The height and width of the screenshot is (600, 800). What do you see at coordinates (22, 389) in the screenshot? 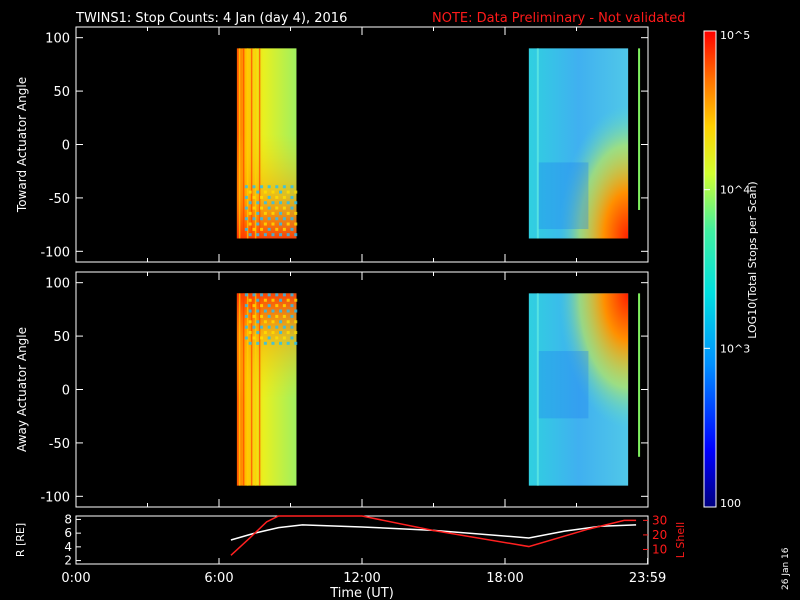
I see `away-ylabel: Away Actuator Angle` at bounding box center [22, 389].